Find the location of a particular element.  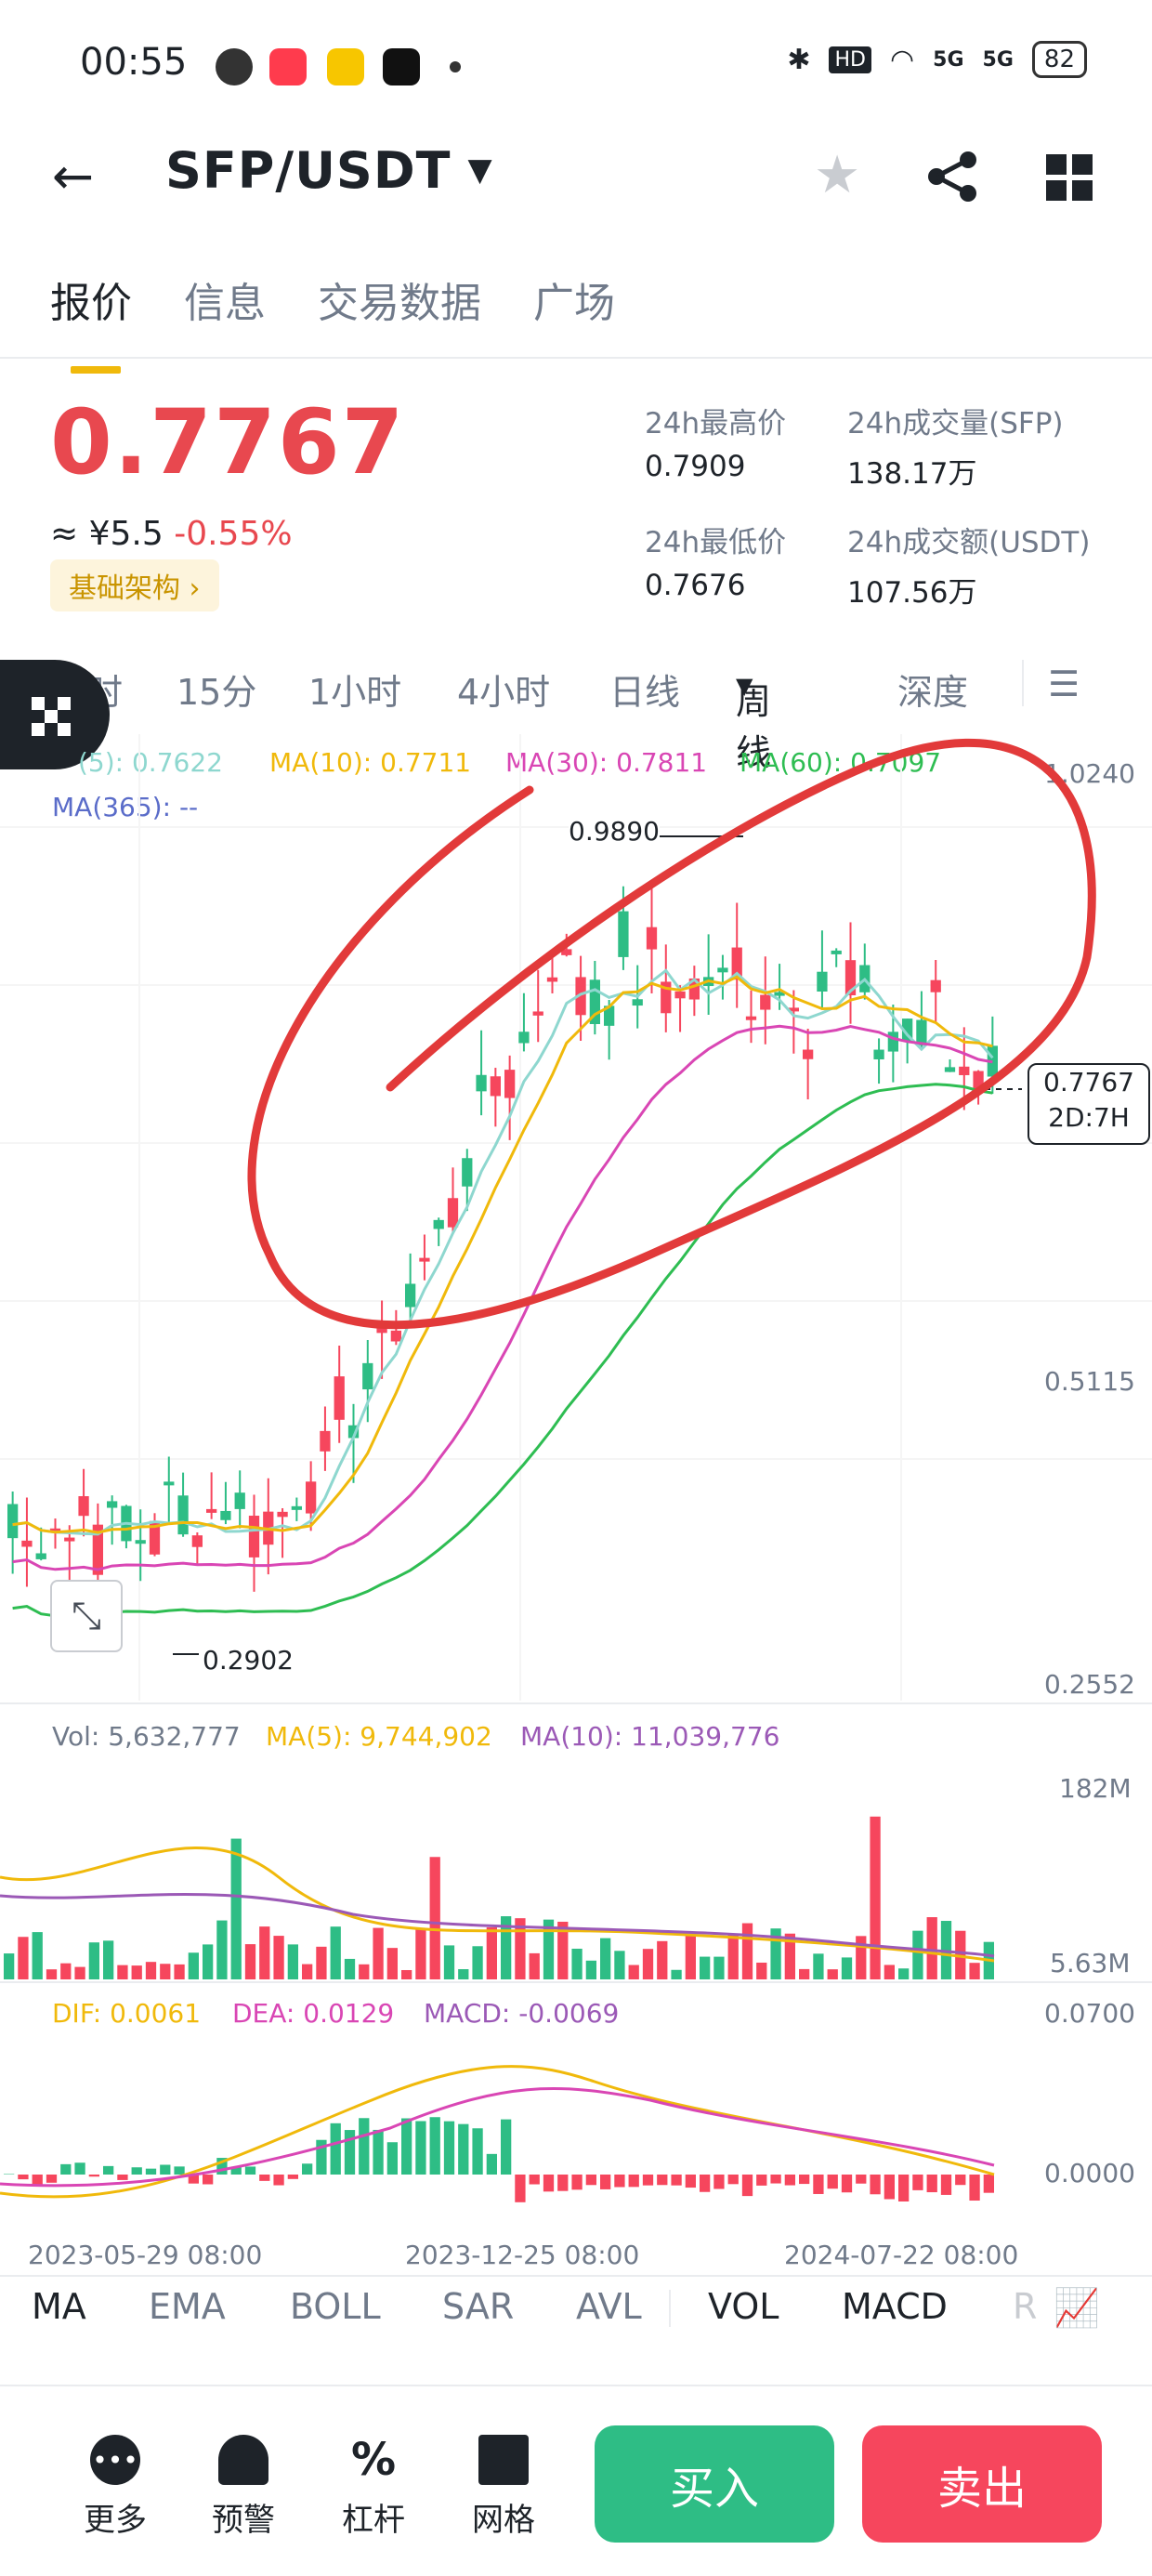

sell-button: 卖出 is located at coordinates (982, 2484).